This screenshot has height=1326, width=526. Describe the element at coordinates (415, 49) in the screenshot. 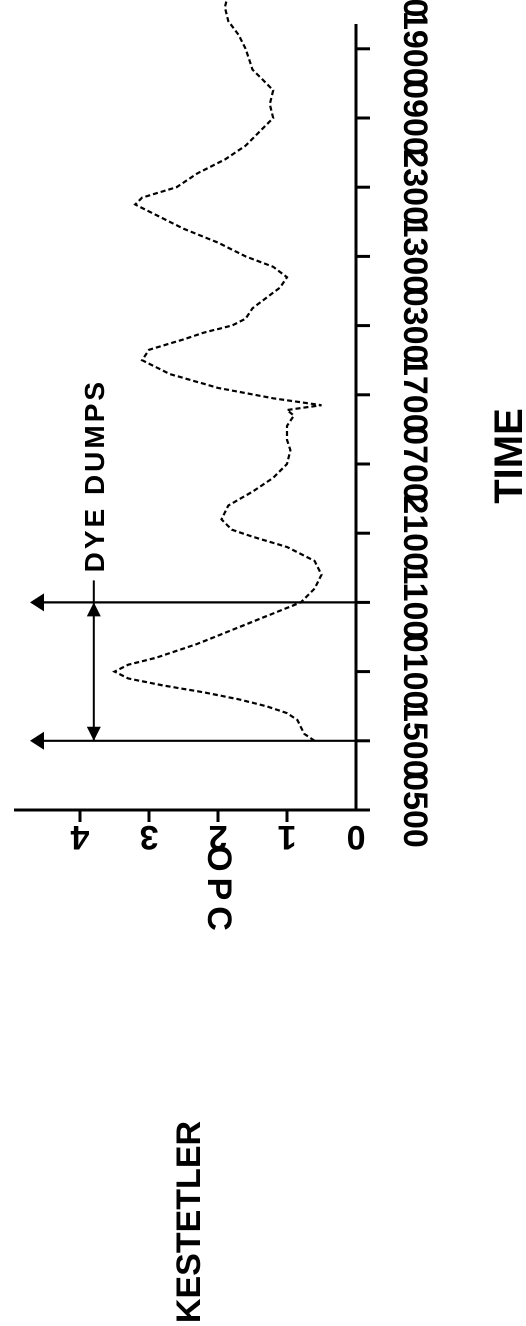

I see `x-tick-label: 1900` at that location.